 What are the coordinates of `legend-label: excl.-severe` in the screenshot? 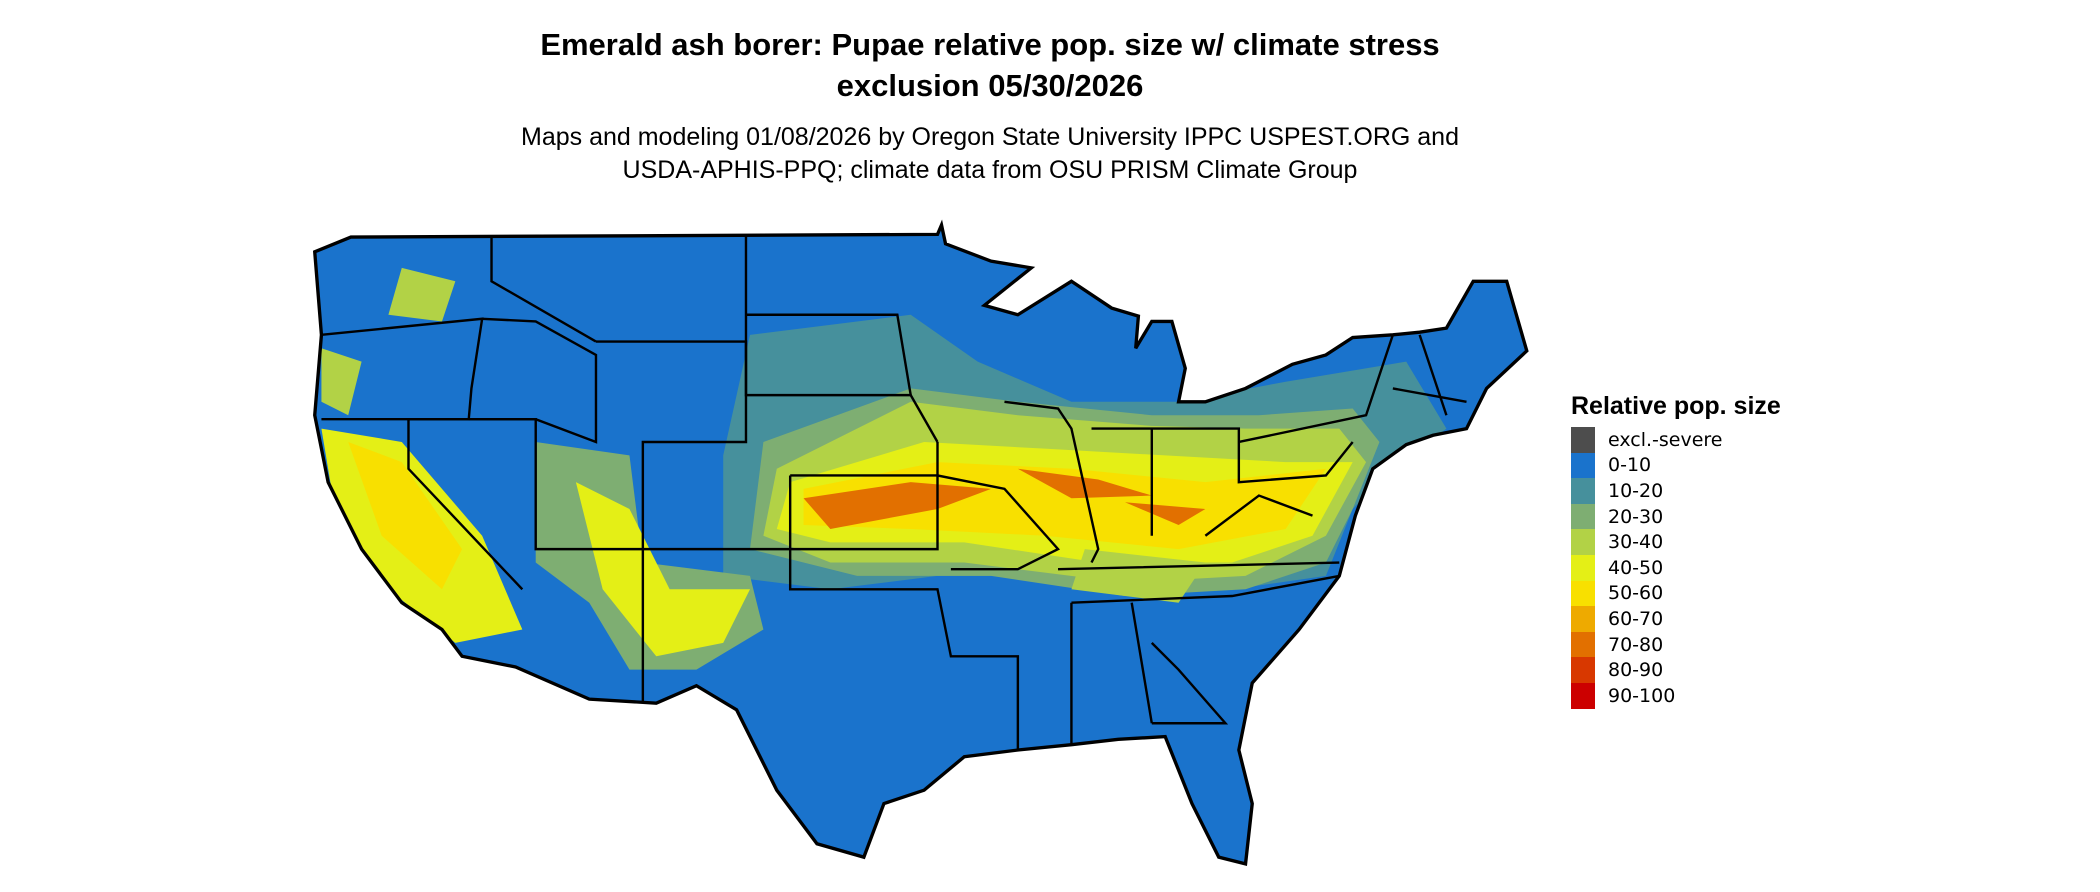 It's located at (1665, 439).